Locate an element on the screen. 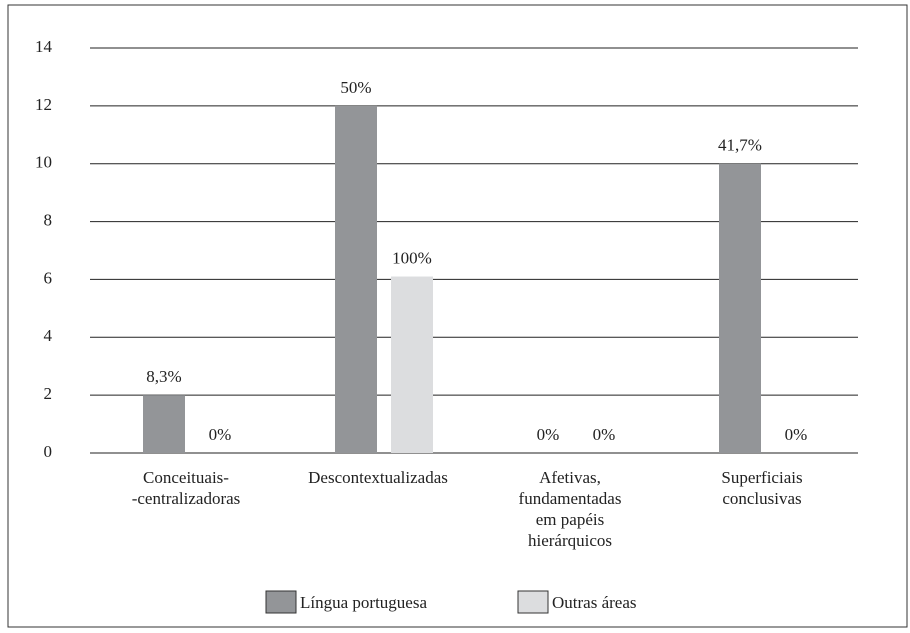 The image size is (910, 633). legend-label: Outras áreas is located at coordinates (594, 602).